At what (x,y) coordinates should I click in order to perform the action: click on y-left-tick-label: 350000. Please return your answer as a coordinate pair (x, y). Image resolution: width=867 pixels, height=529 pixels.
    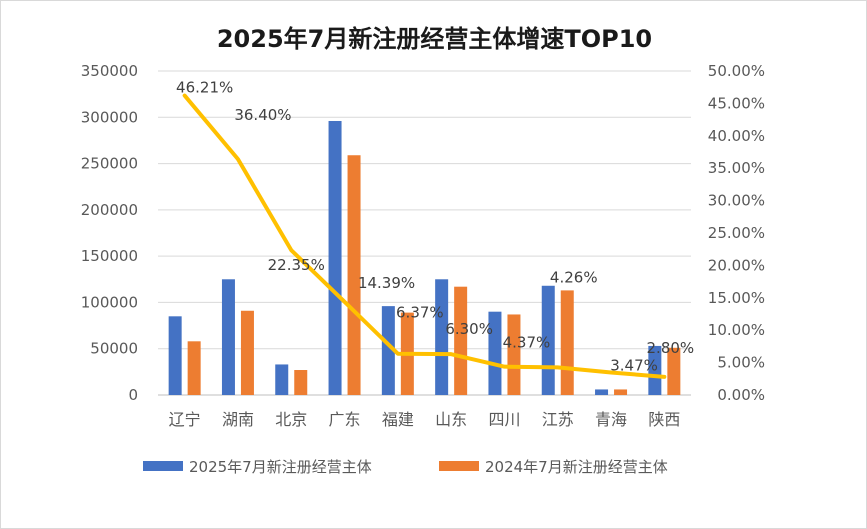
    Looking at the image, I should click on (109, 71).